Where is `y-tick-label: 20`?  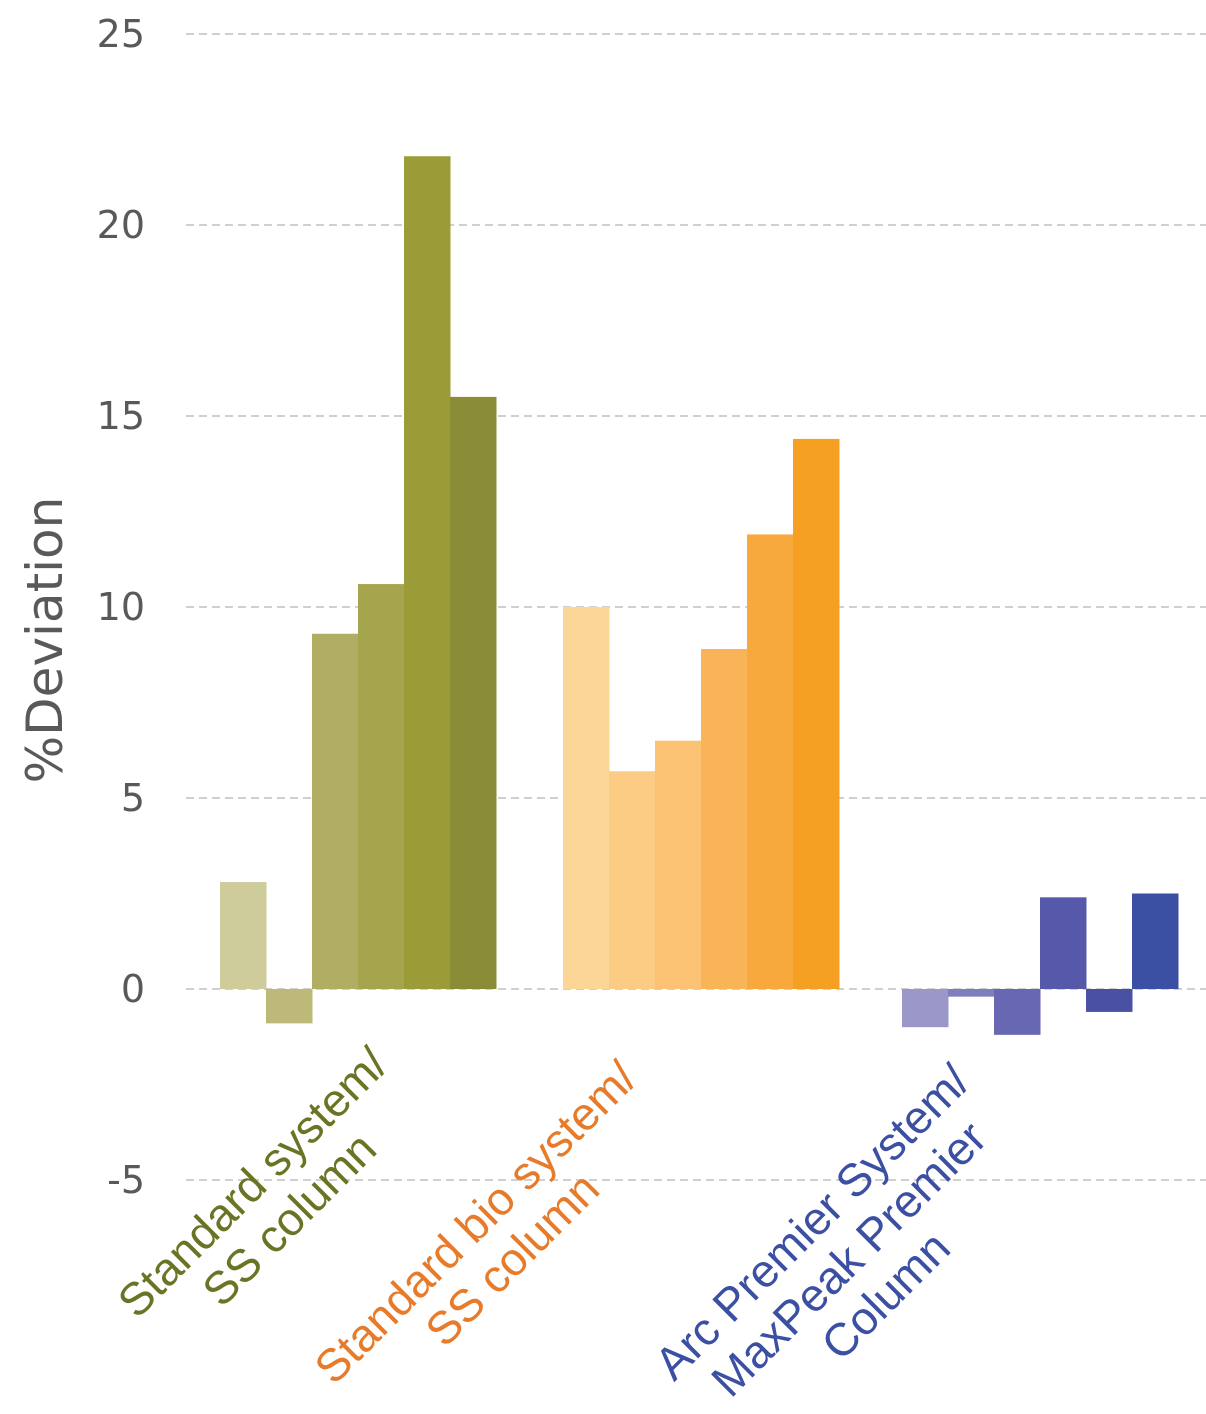
y-tick-label: 20 is located at coordinates (121, 225).